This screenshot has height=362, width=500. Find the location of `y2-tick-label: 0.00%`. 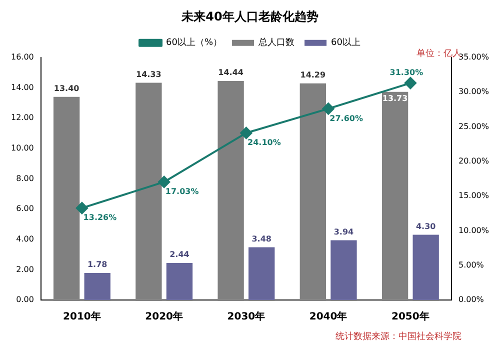

y2-tick-label: 0.00% is located at coordinates (471, 299).